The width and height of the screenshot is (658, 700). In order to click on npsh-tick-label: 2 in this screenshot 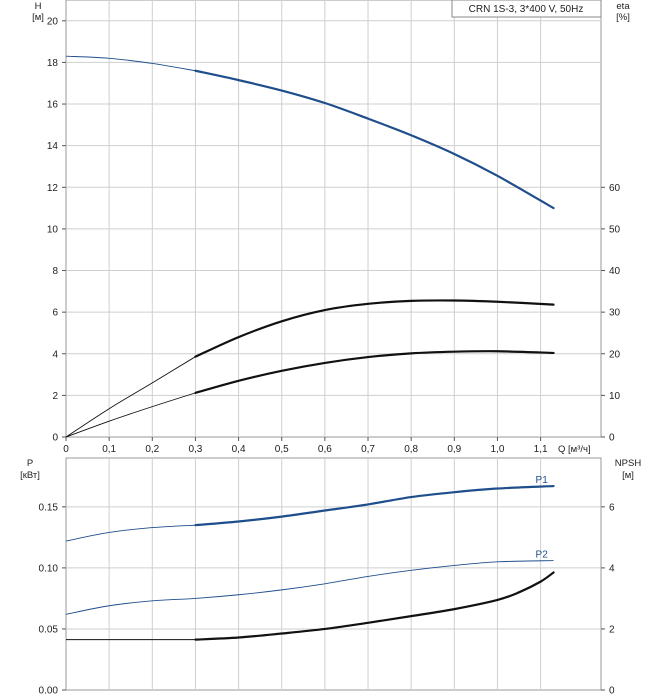, I will do `click(612, 629)`.